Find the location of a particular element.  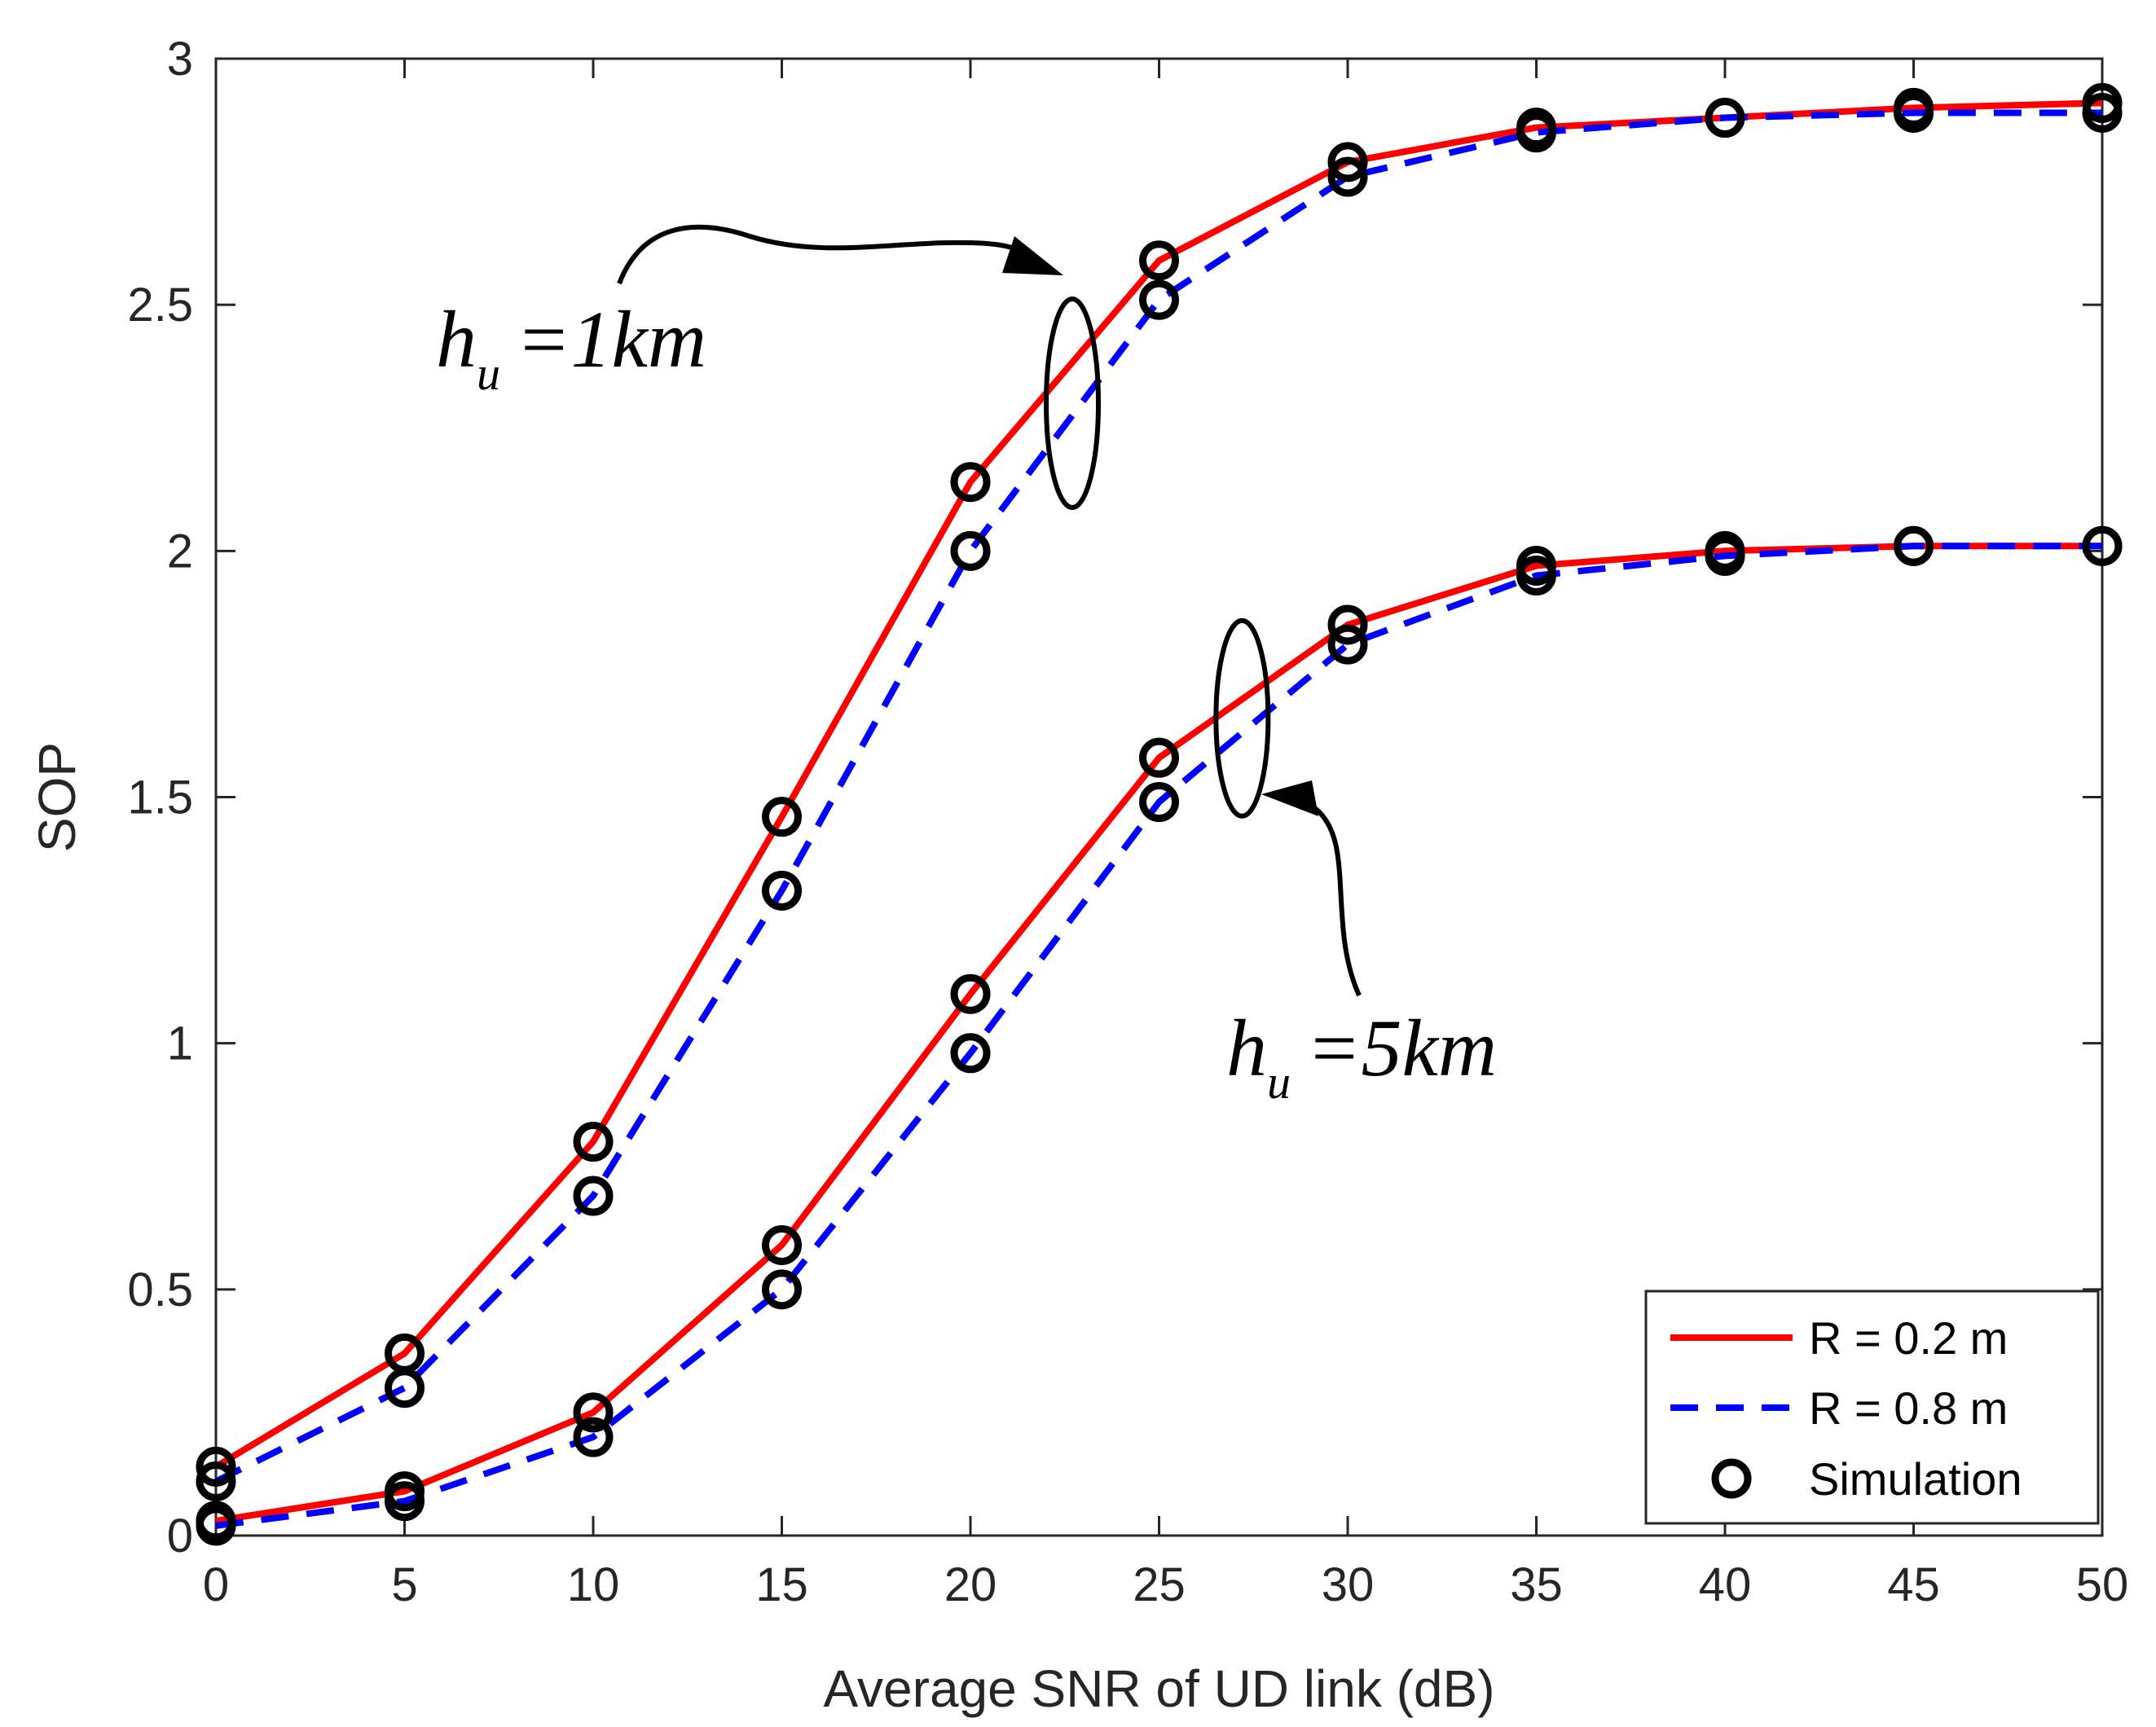

simulation-marker-hu=5km-r02-30 is located at coordinates (1347, 624).